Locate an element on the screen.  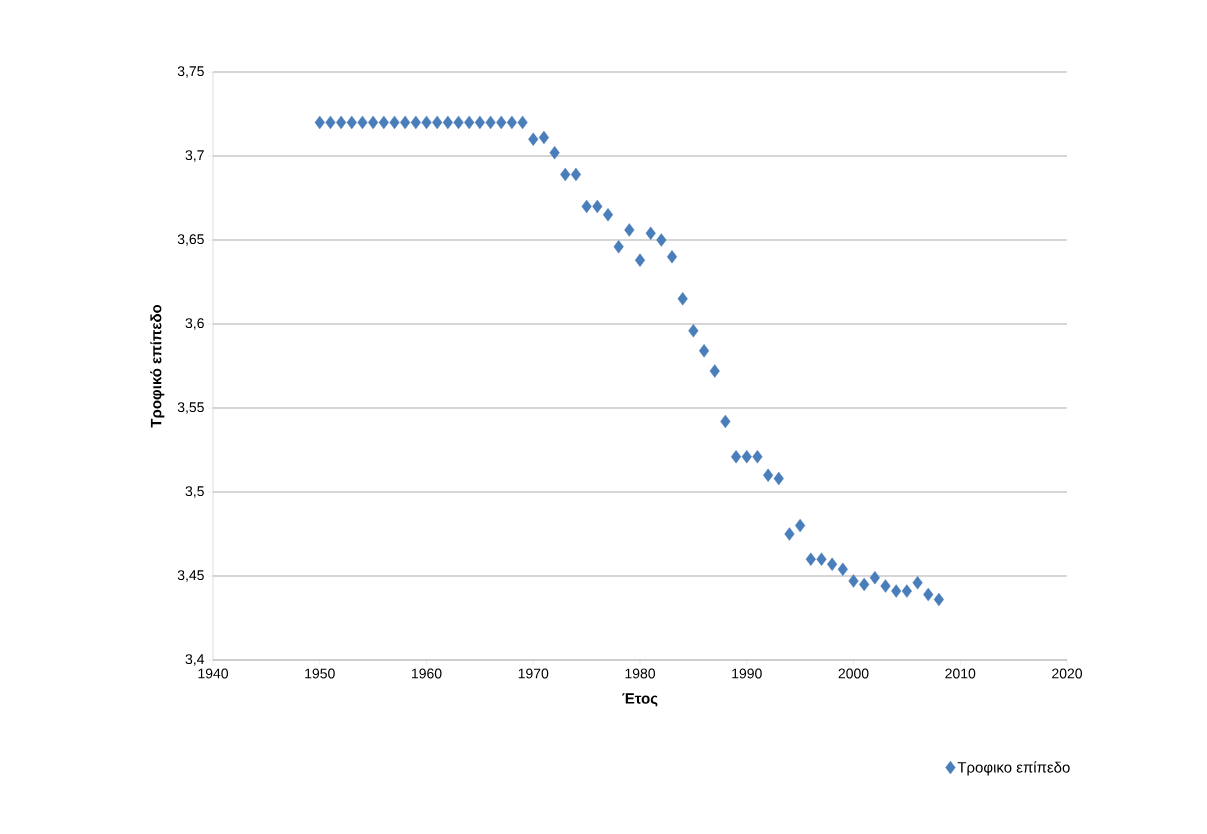
x-tick-label: 1990 is located at coordinates (747, 673).